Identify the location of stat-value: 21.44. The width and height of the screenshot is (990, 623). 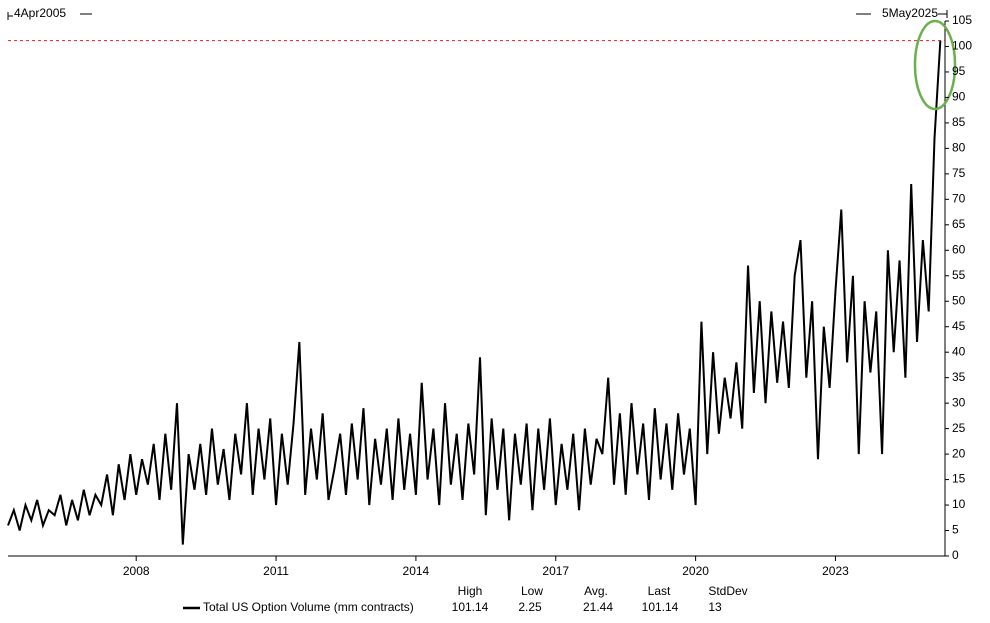
(598, 607).